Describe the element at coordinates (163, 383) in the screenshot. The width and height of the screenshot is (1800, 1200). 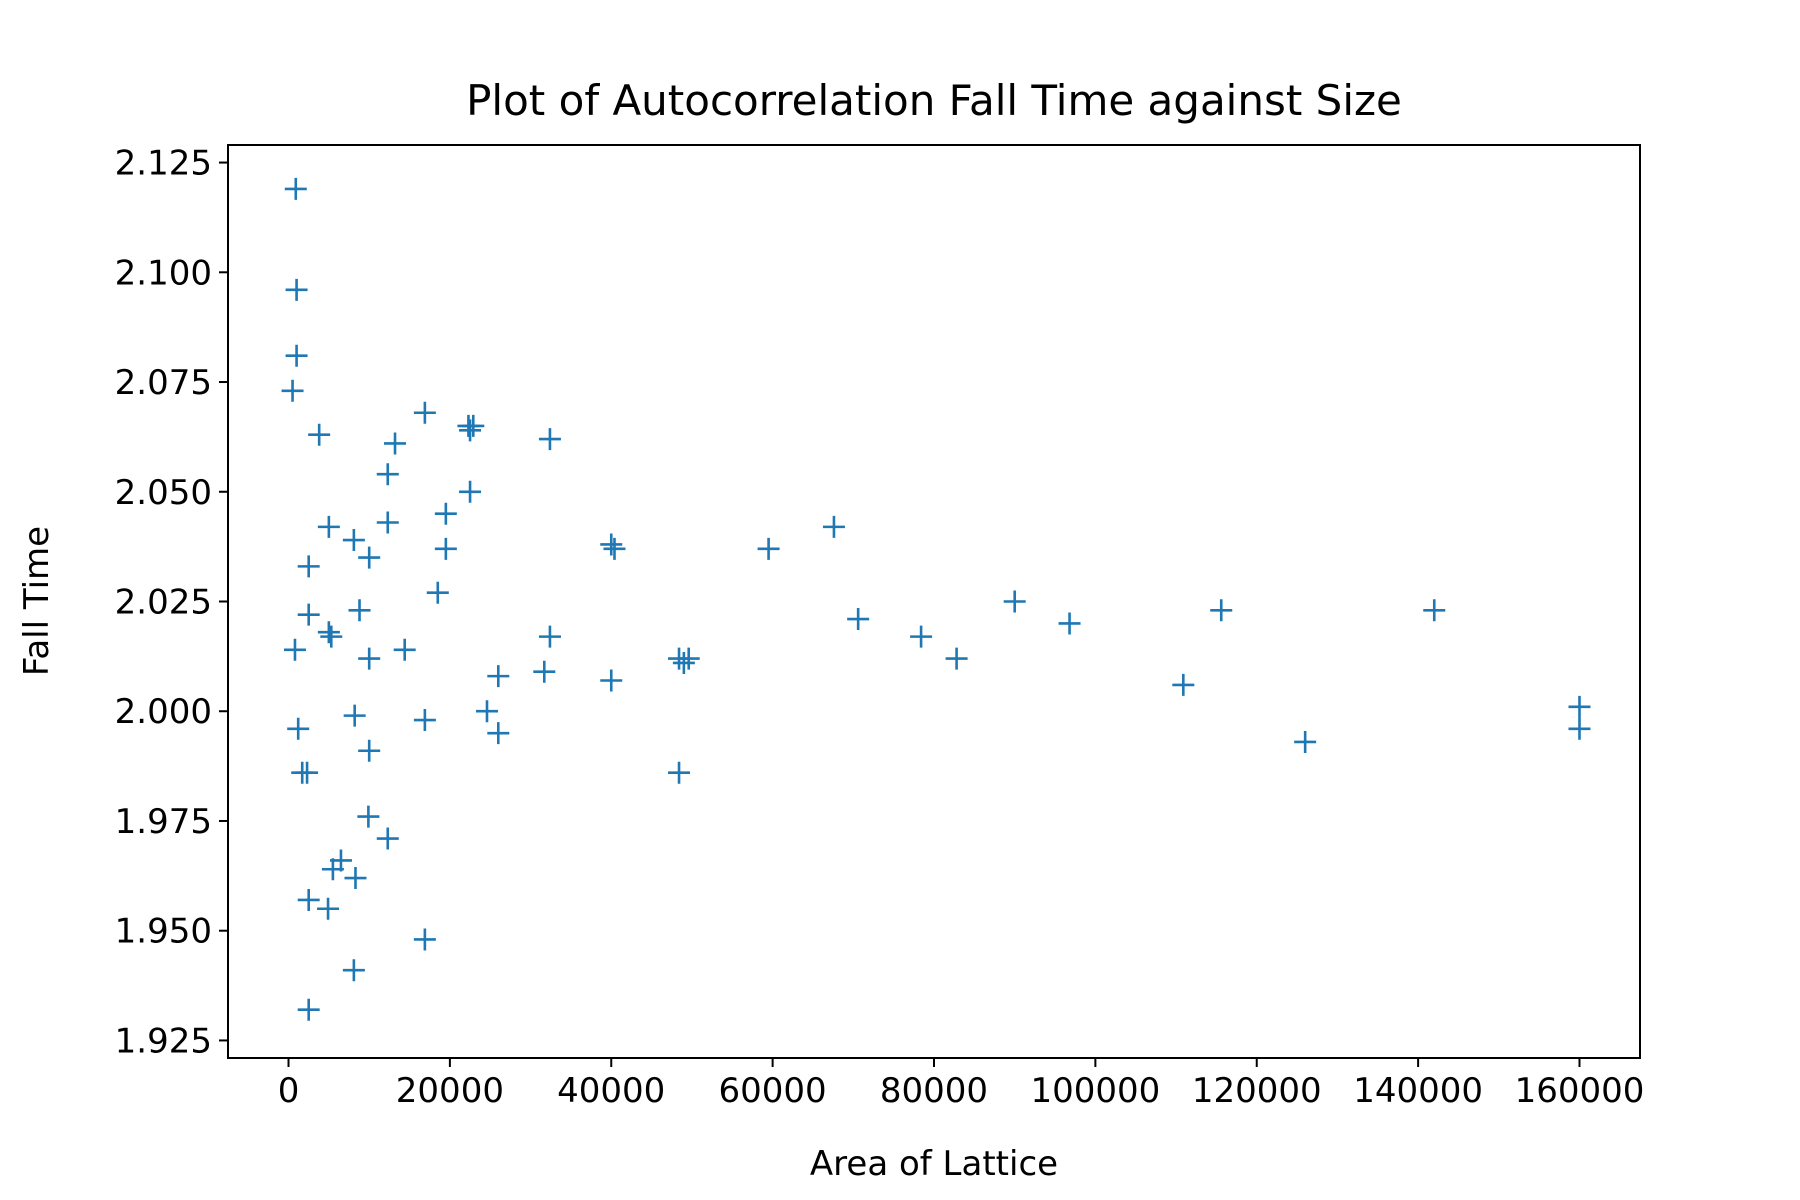
I see `y-tick-label: 2.075` at that location.